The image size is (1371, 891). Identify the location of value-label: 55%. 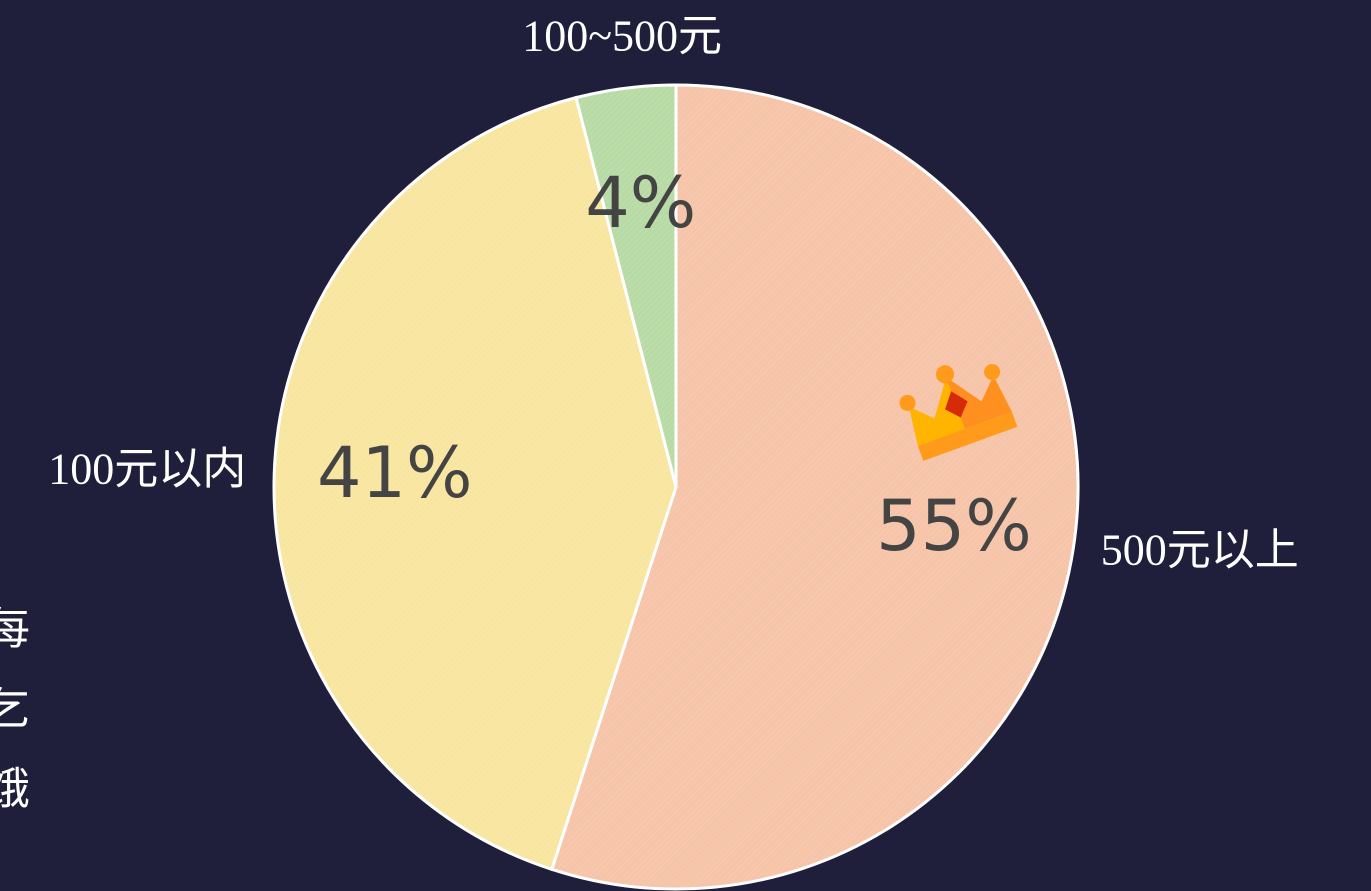
(954, 526).